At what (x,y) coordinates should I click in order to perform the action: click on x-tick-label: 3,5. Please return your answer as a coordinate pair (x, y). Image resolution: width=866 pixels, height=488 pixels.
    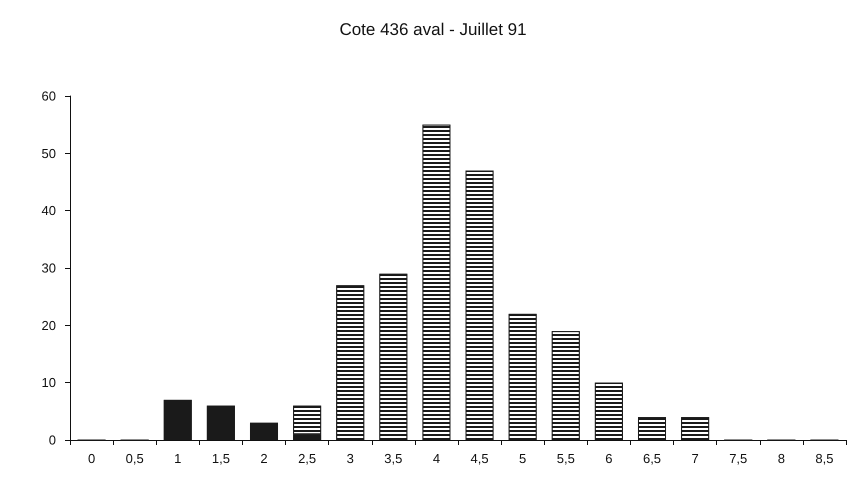
    Looking at the image, I should click on (393, 458).